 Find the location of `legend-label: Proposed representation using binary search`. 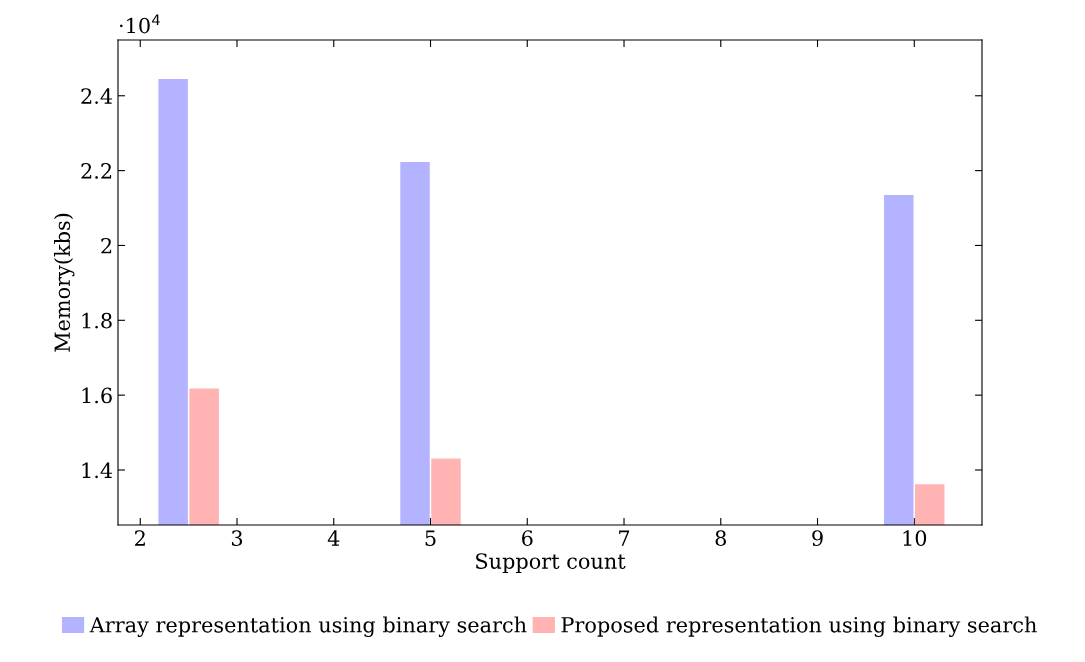

legend-label: Proposed representation using binary search is located at coordinates (799, 626).